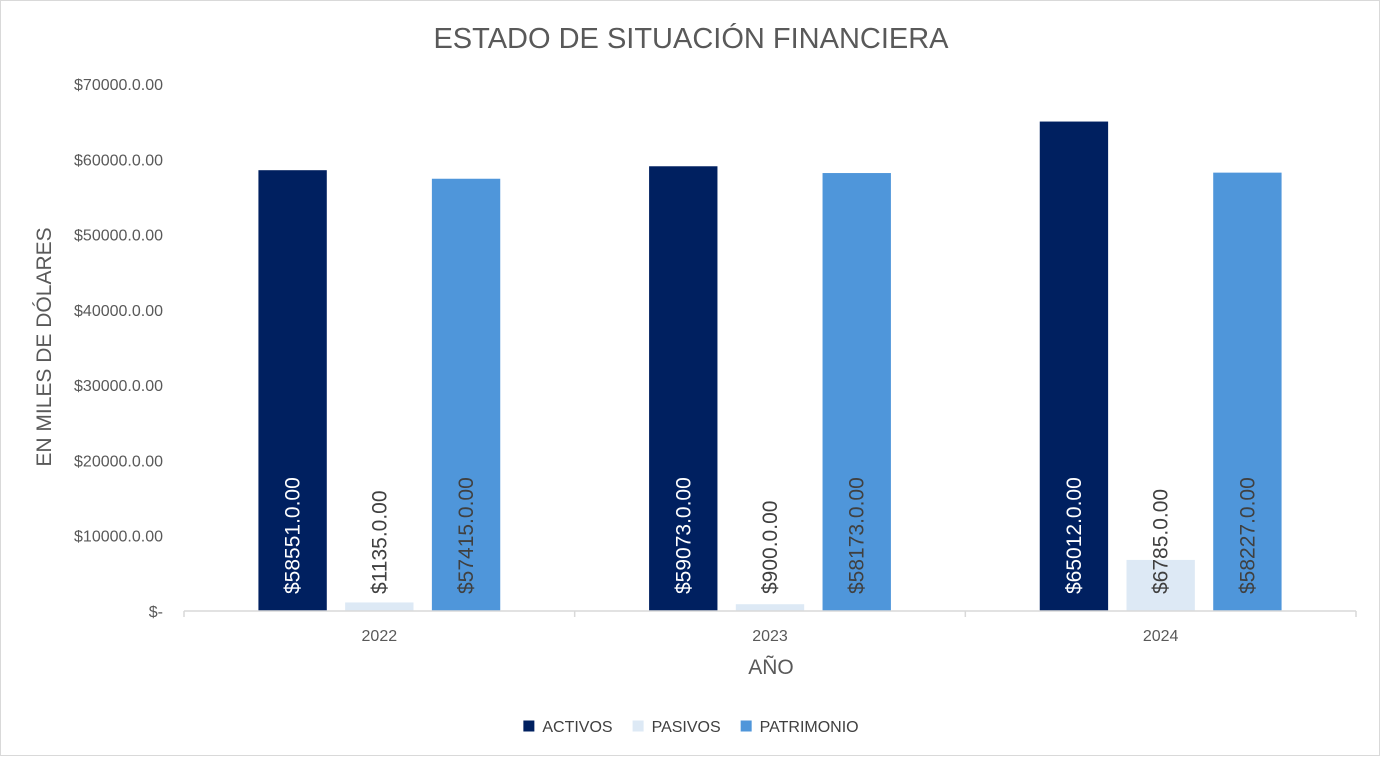 The height and width of the screenshot is (757, 1380). I want to click on x-tick-label: 2024, so click(1161, 636).